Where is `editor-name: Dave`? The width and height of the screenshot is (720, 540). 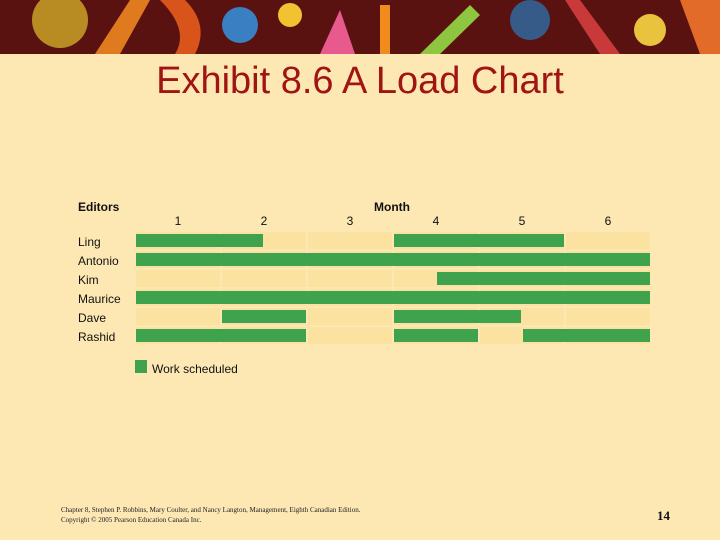
editor-name: Dave is located at coordinates (92, 318).